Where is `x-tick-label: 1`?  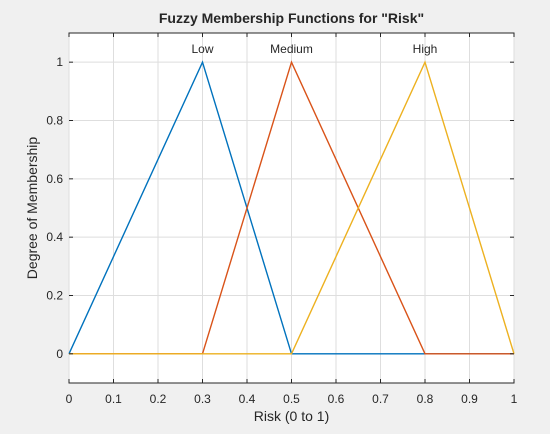
x-tick-label: 1 is located at coordinates (514, 399).